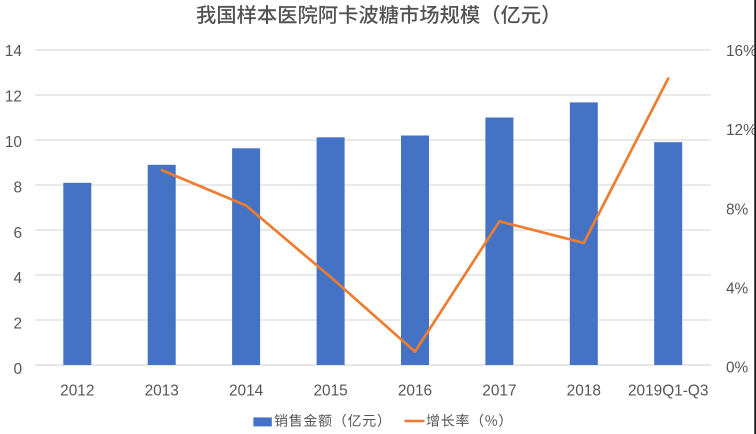 This screenshot has width=756, height=434. I want to click on svg-text: 4, so click(17, 278).